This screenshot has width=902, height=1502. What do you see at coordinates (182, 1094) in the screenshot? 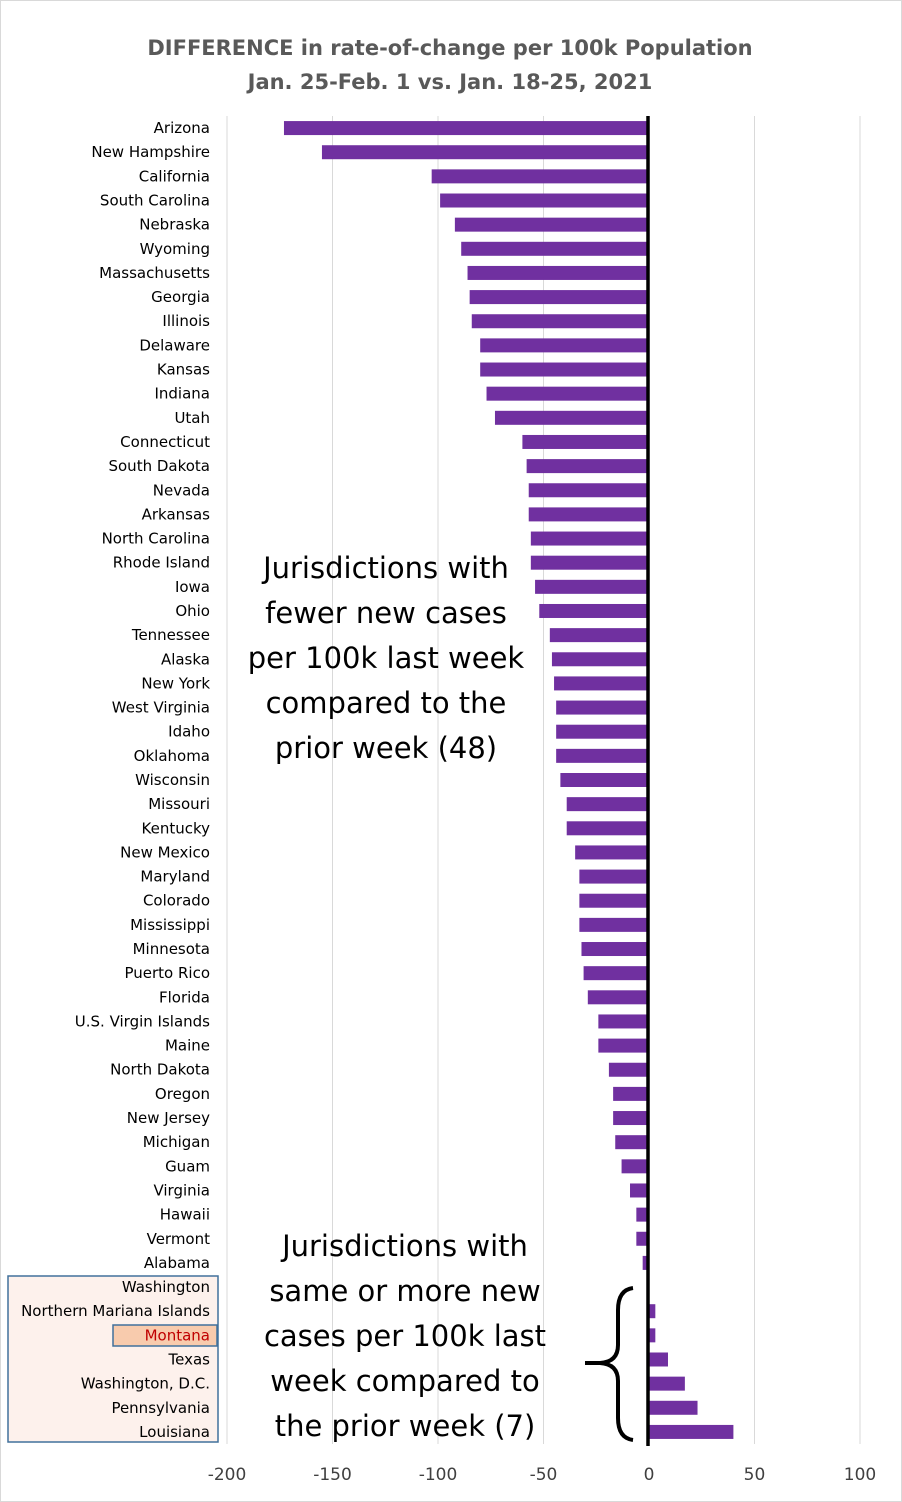
I see `category-label: Oregon` at bounding box center [182, 1094].